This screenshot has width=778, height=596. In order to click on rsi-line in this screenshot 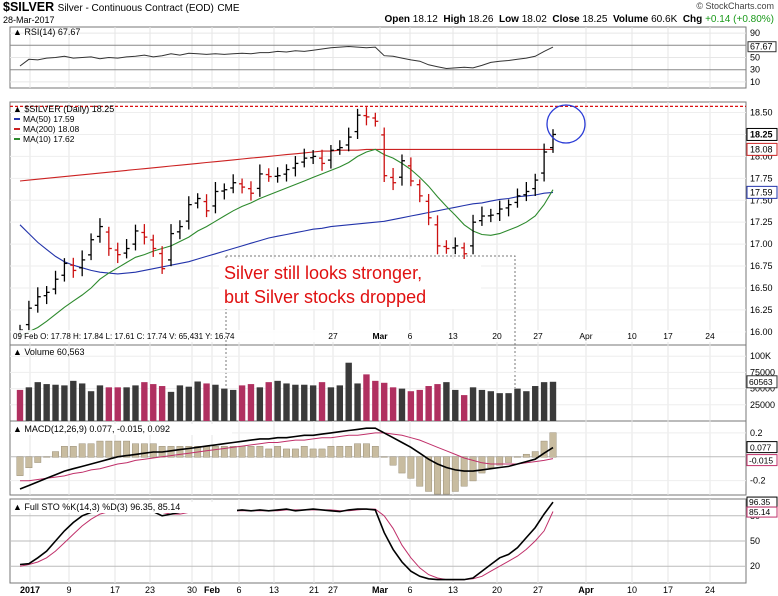, I will do `click(286, 57)`.